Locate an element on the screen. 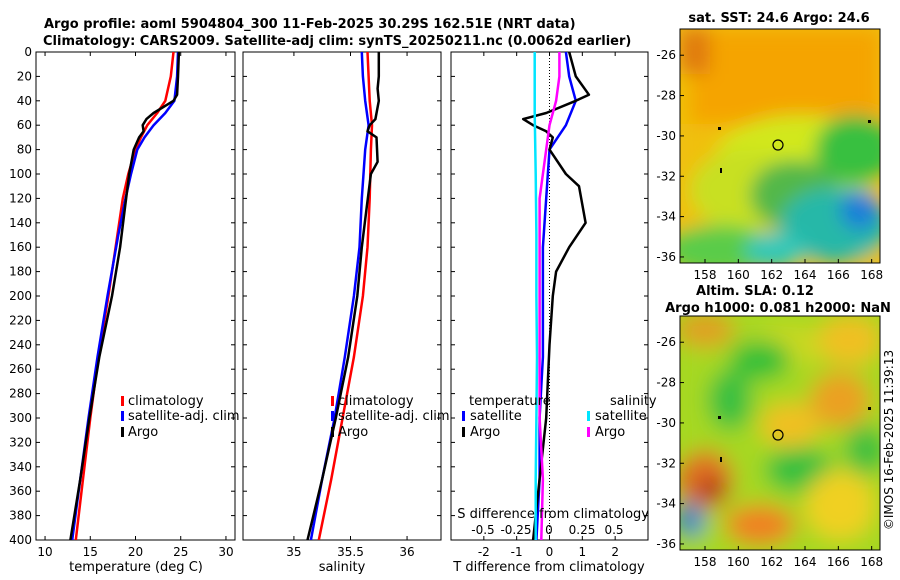  sla-field is located at coordinates (780, 433).